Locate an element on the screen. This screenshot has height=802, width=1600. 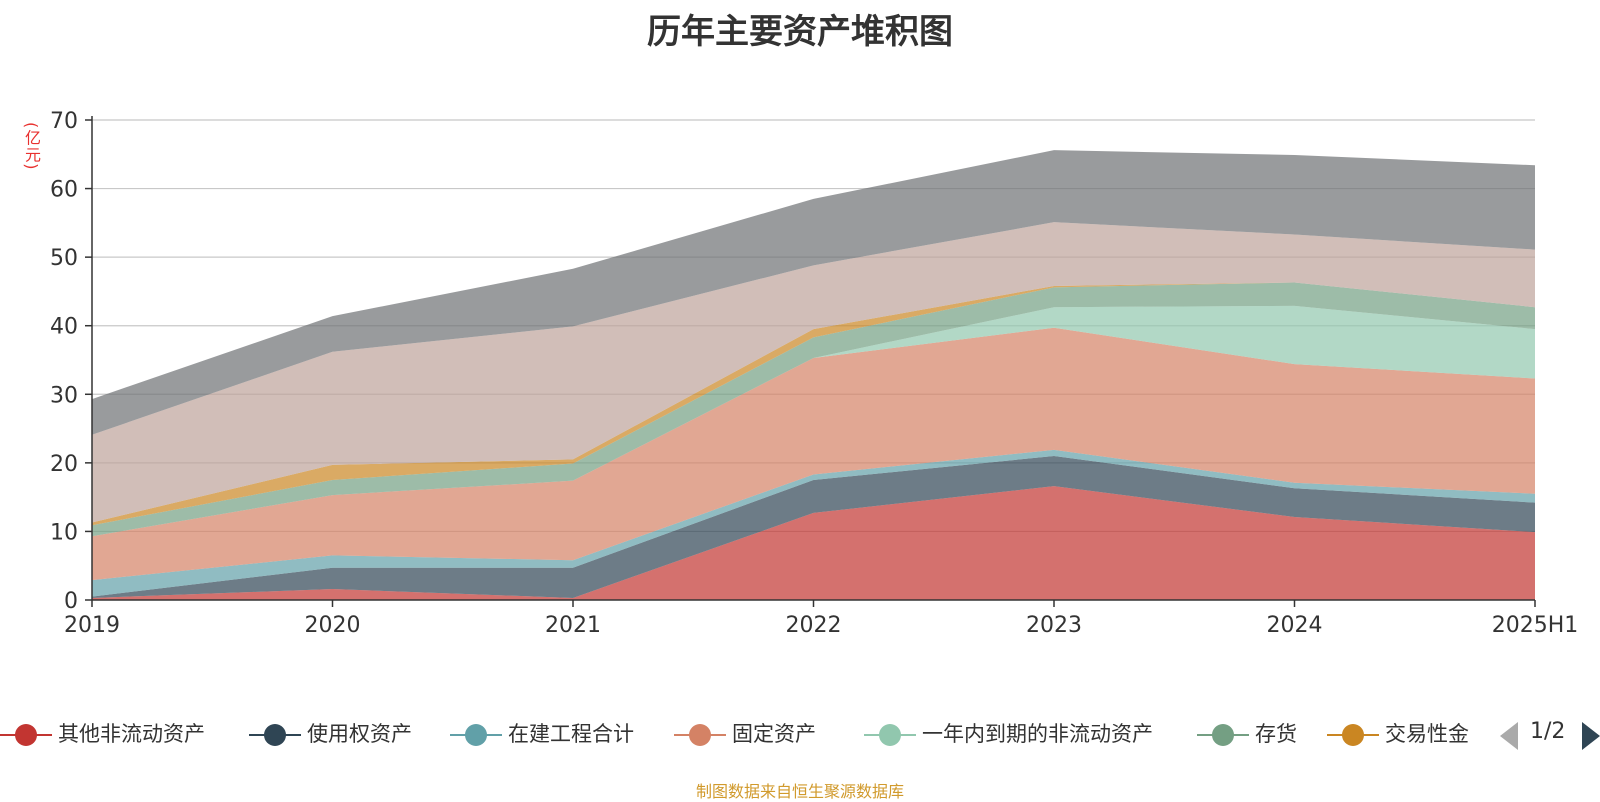
x-tick-label: 2024 is located at coordinates (1295, 625).